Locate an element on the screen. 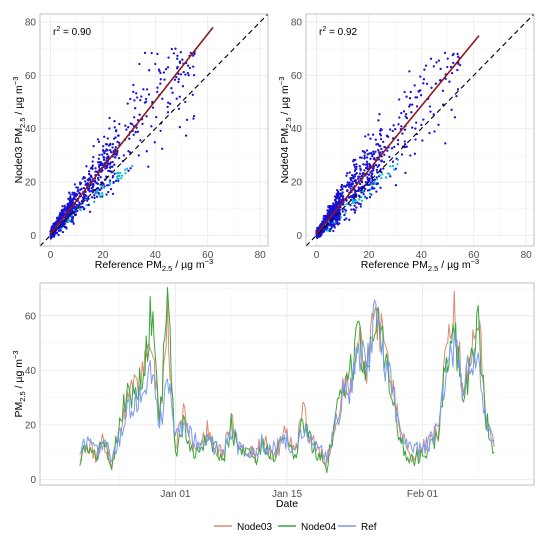  x-tick-label: Jan 15 is located at coordinates (287, 494).